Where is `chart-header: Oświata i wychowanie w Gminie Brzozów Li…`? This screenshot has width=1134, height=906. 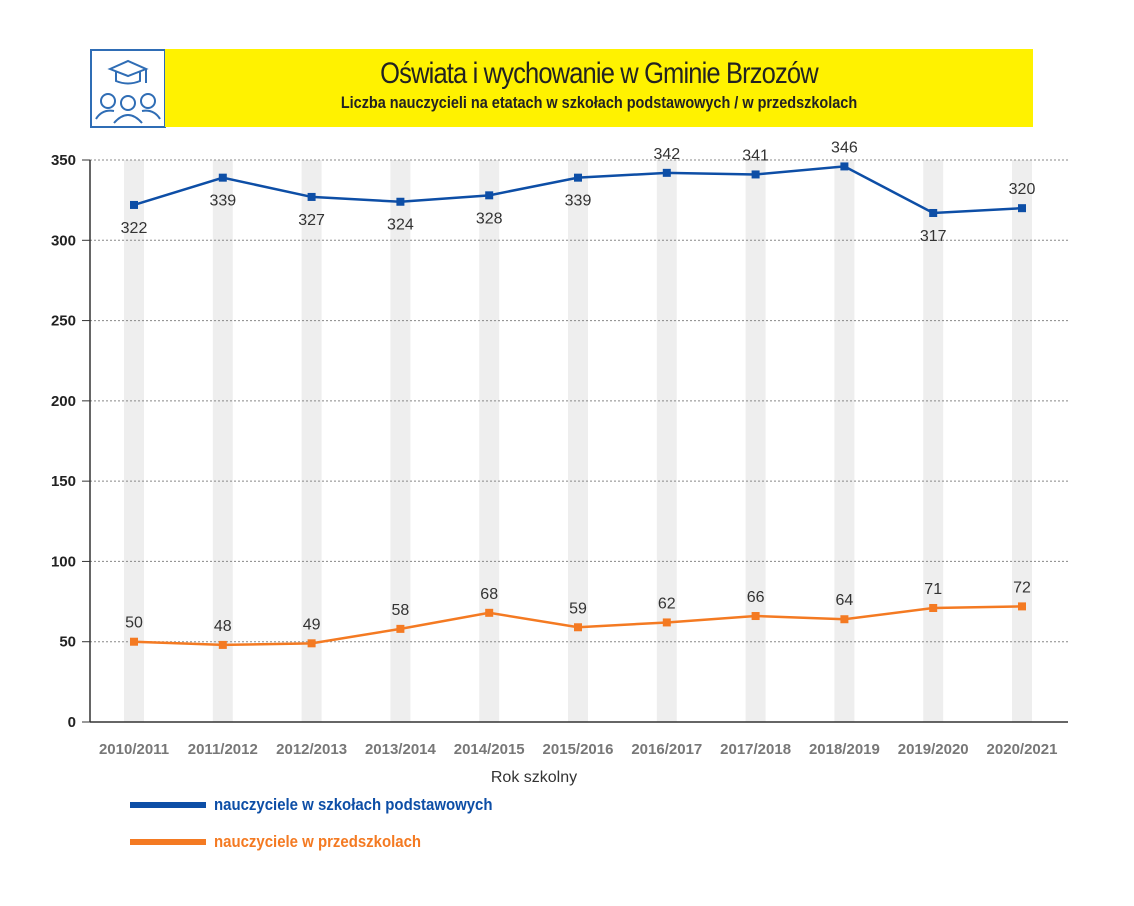 chart-header: Oświata i wychowanie w Gminie Brzozów Li… is located at coordinates (599, 88).